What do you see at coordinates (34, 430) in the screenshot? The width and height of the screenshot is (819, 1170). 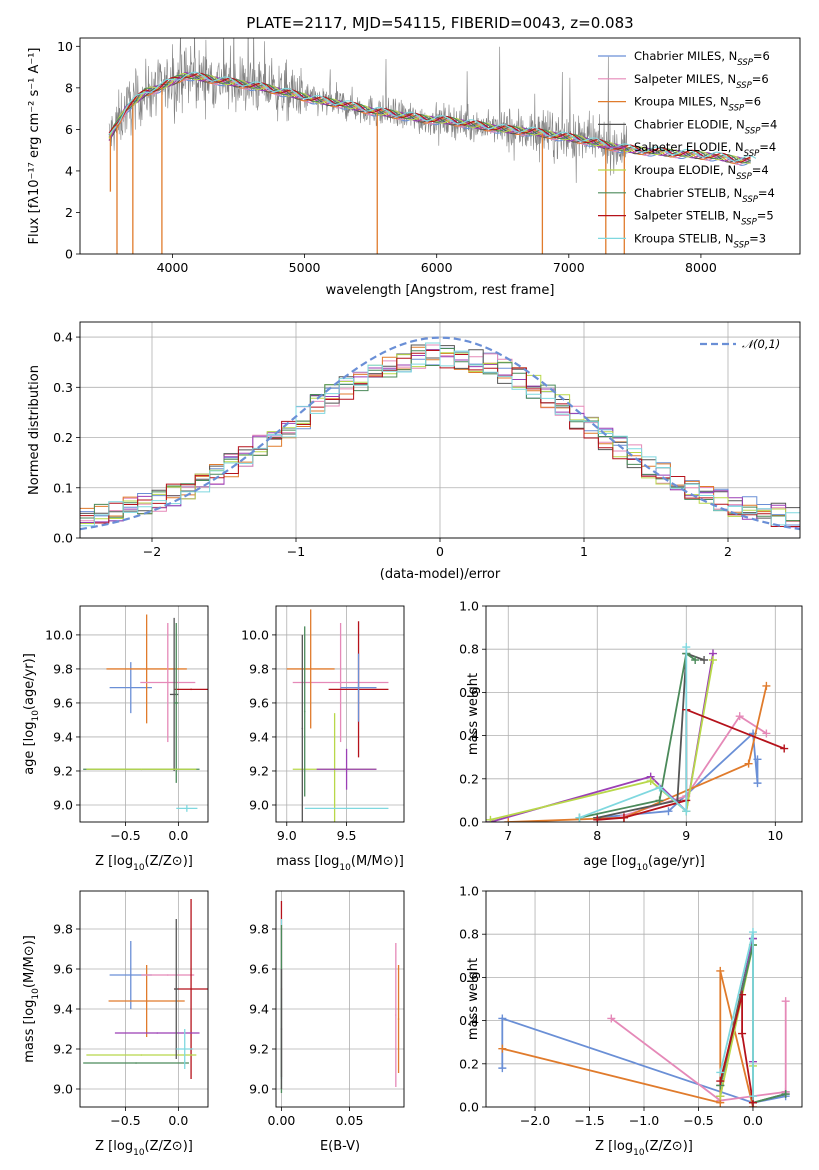 I see `residuals-ylabel: Normed distribution` at bounding box center [34, 430].